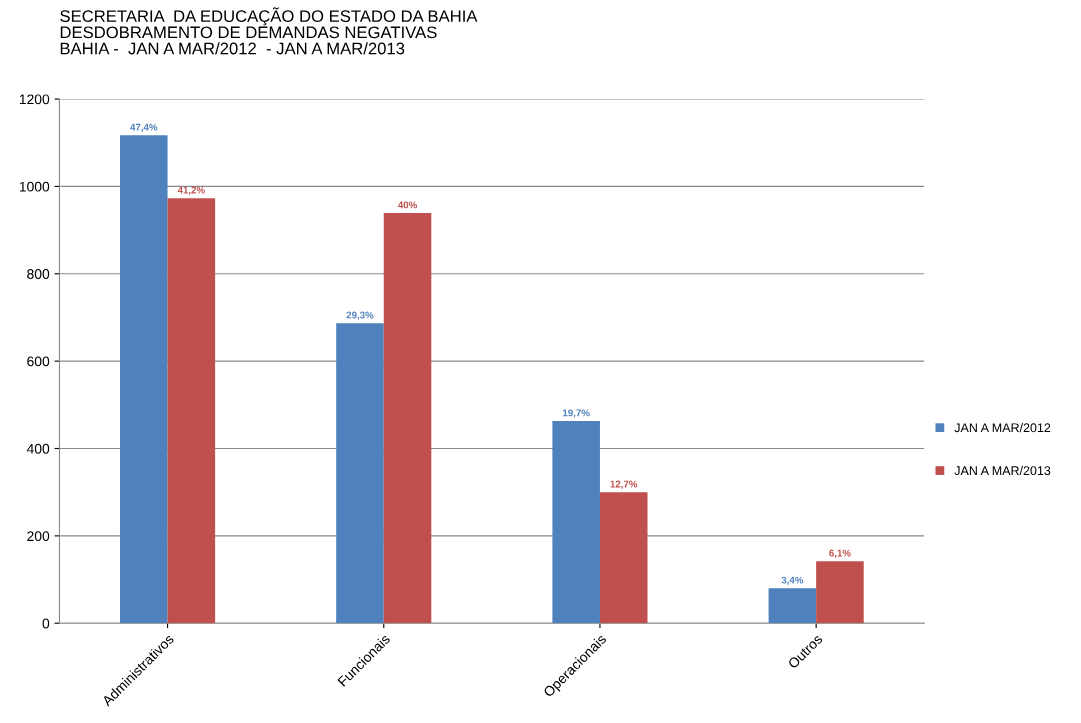  Describe the element at coordinates (1002, 427) in the screenshot. I see `legend-label: JAN A MAR/2012` at that location.